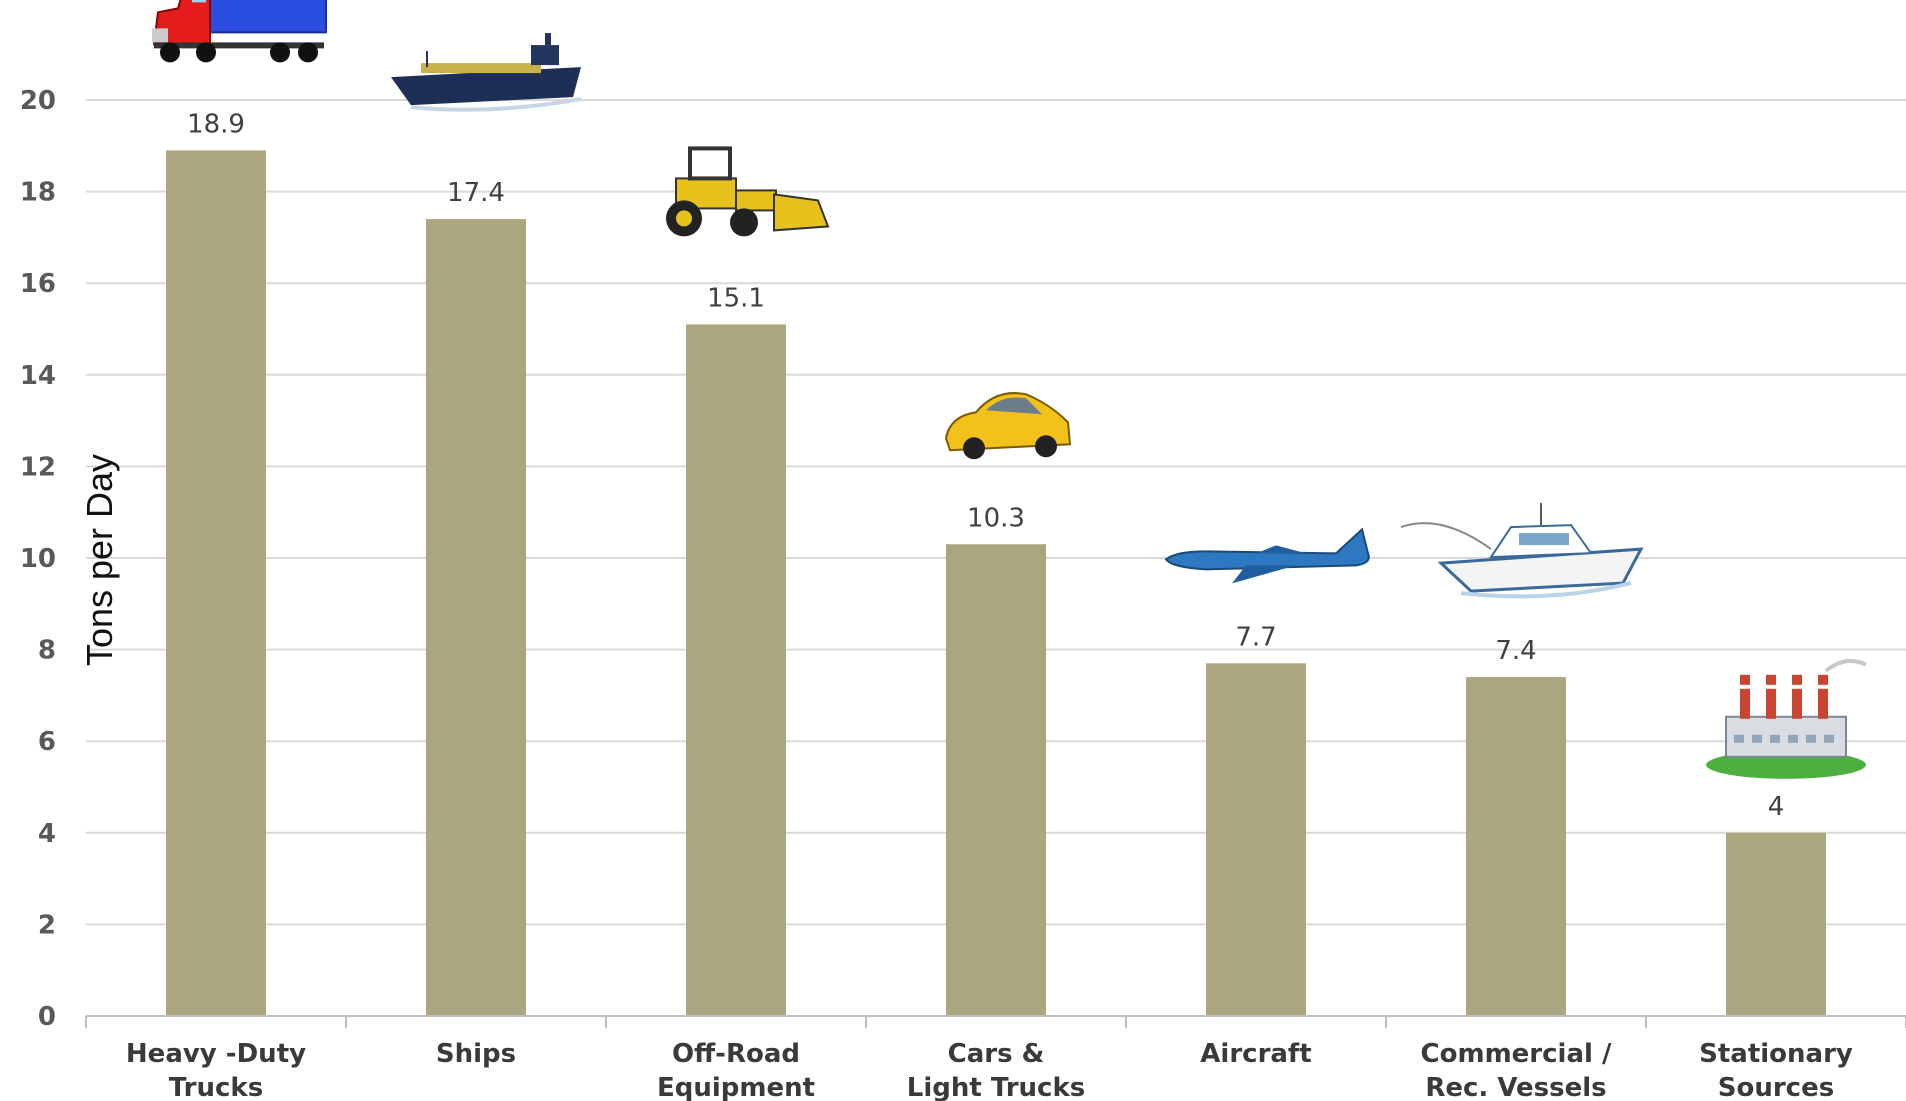  I want to click on ship-icon, so click(486, 72).